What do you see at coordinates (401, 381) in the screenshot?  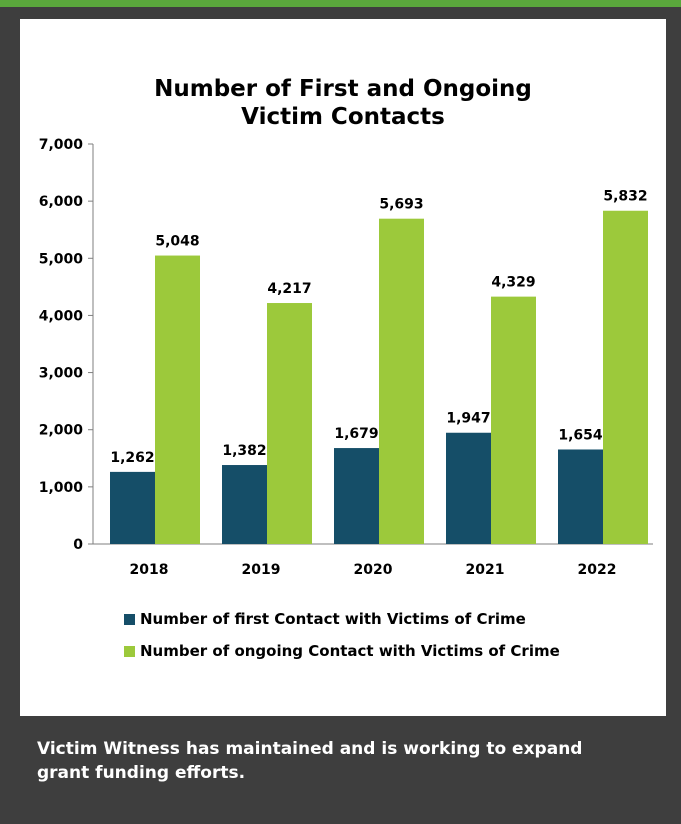 I see `bar-ongoing-2020` at bounding box center [401, 381].